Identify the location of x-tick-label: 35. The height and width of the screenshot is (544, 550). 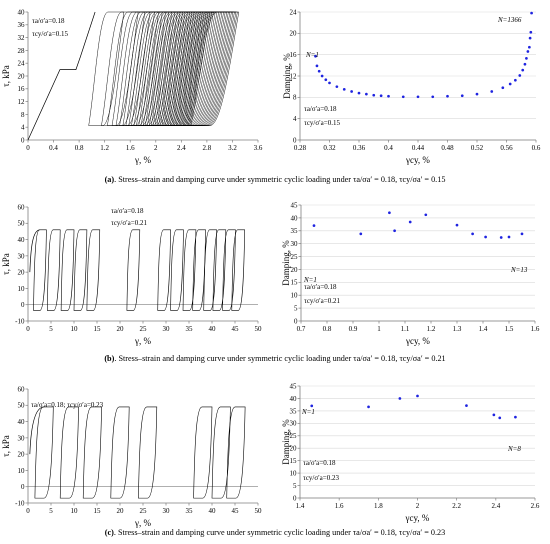
(190, 329).